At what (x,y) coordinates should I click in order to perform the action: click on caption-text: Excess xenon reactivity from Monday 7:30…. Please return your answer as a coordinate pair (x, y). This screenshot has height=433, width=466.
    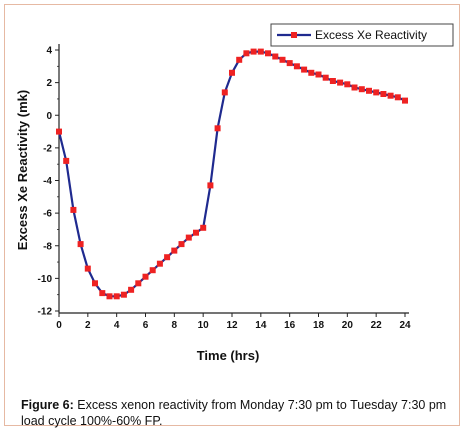
    Looking at the image, I should click on (234, 413).